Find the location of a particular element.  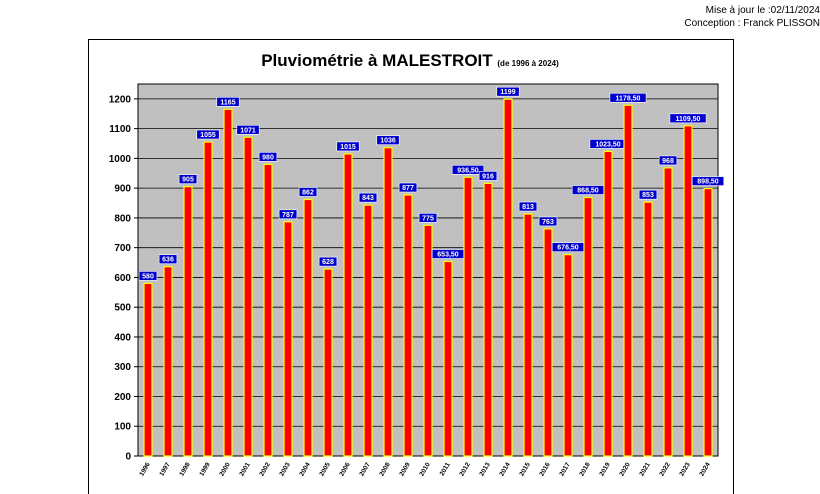

x-tick-label: 2008 is located at coordinates (384, 469).